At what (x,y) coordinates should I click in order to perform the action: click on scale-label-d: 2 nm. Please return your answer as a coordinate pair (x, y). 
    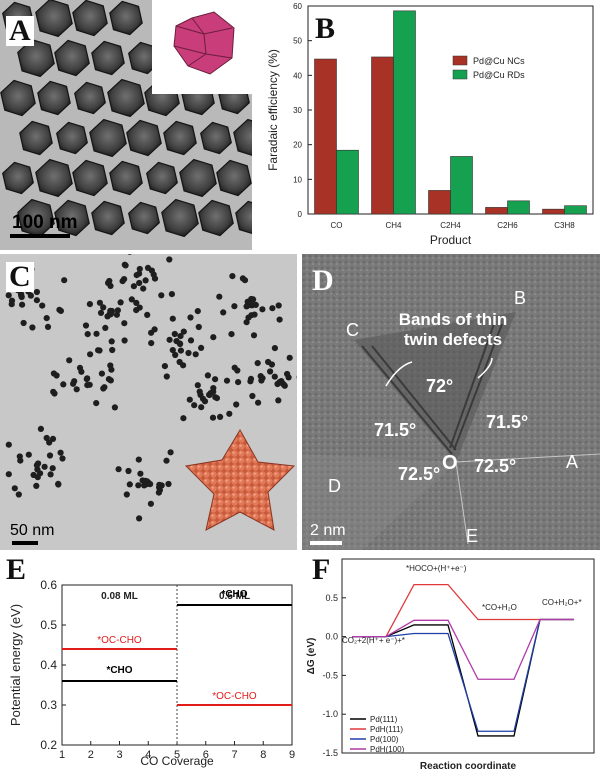
    Looking at the image, I should click on (328, 530).